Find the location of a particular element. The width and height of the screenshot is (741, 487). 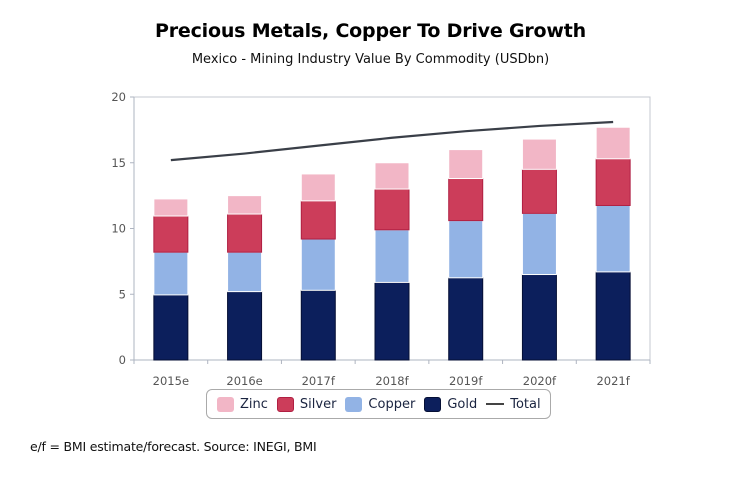

total-line-icon is located at coordinates (495, 404).